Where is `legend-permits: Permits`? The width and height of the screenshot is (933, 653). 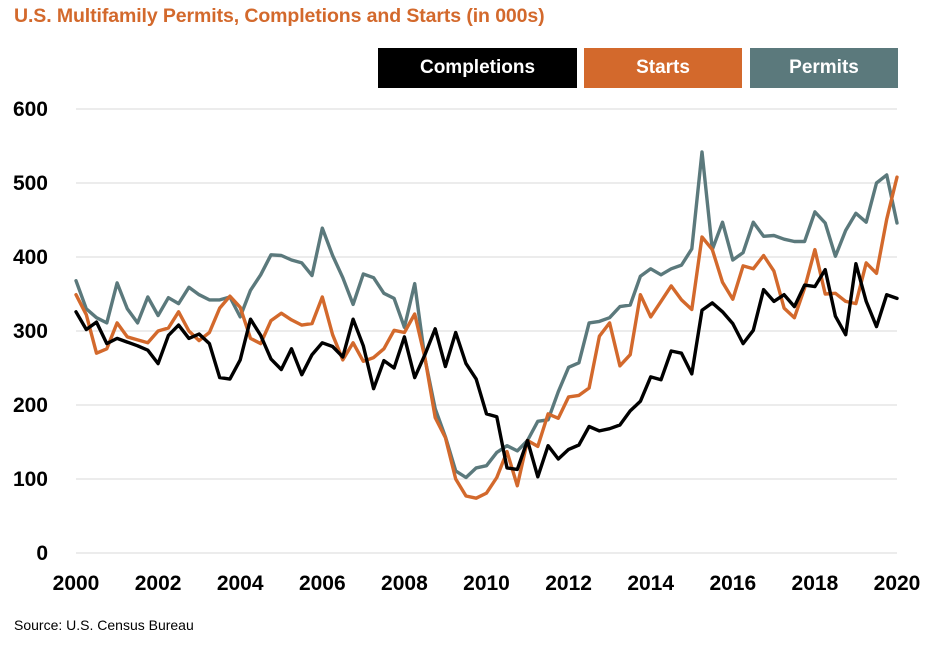
legend-permits: Permits is located at coordinates (824, 68).